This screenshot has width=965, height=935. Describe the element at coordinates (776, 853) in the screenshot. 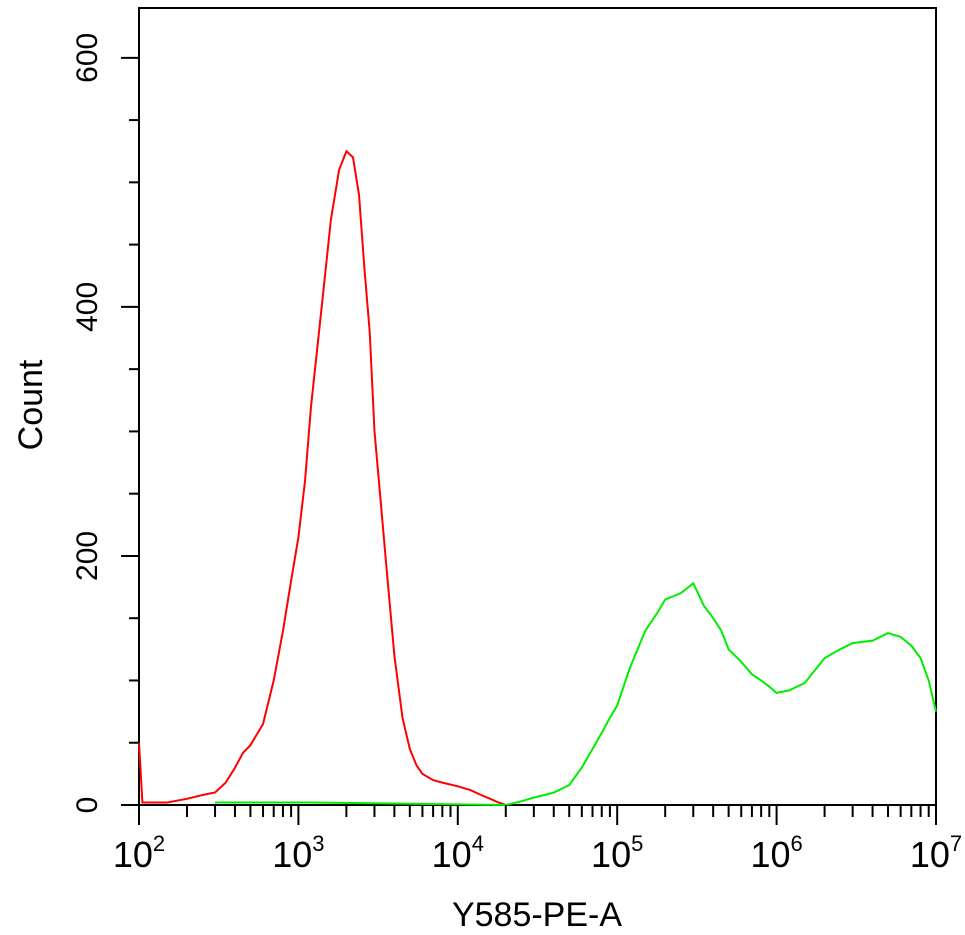

I see `x-tick-label: 10⁶` at that location.